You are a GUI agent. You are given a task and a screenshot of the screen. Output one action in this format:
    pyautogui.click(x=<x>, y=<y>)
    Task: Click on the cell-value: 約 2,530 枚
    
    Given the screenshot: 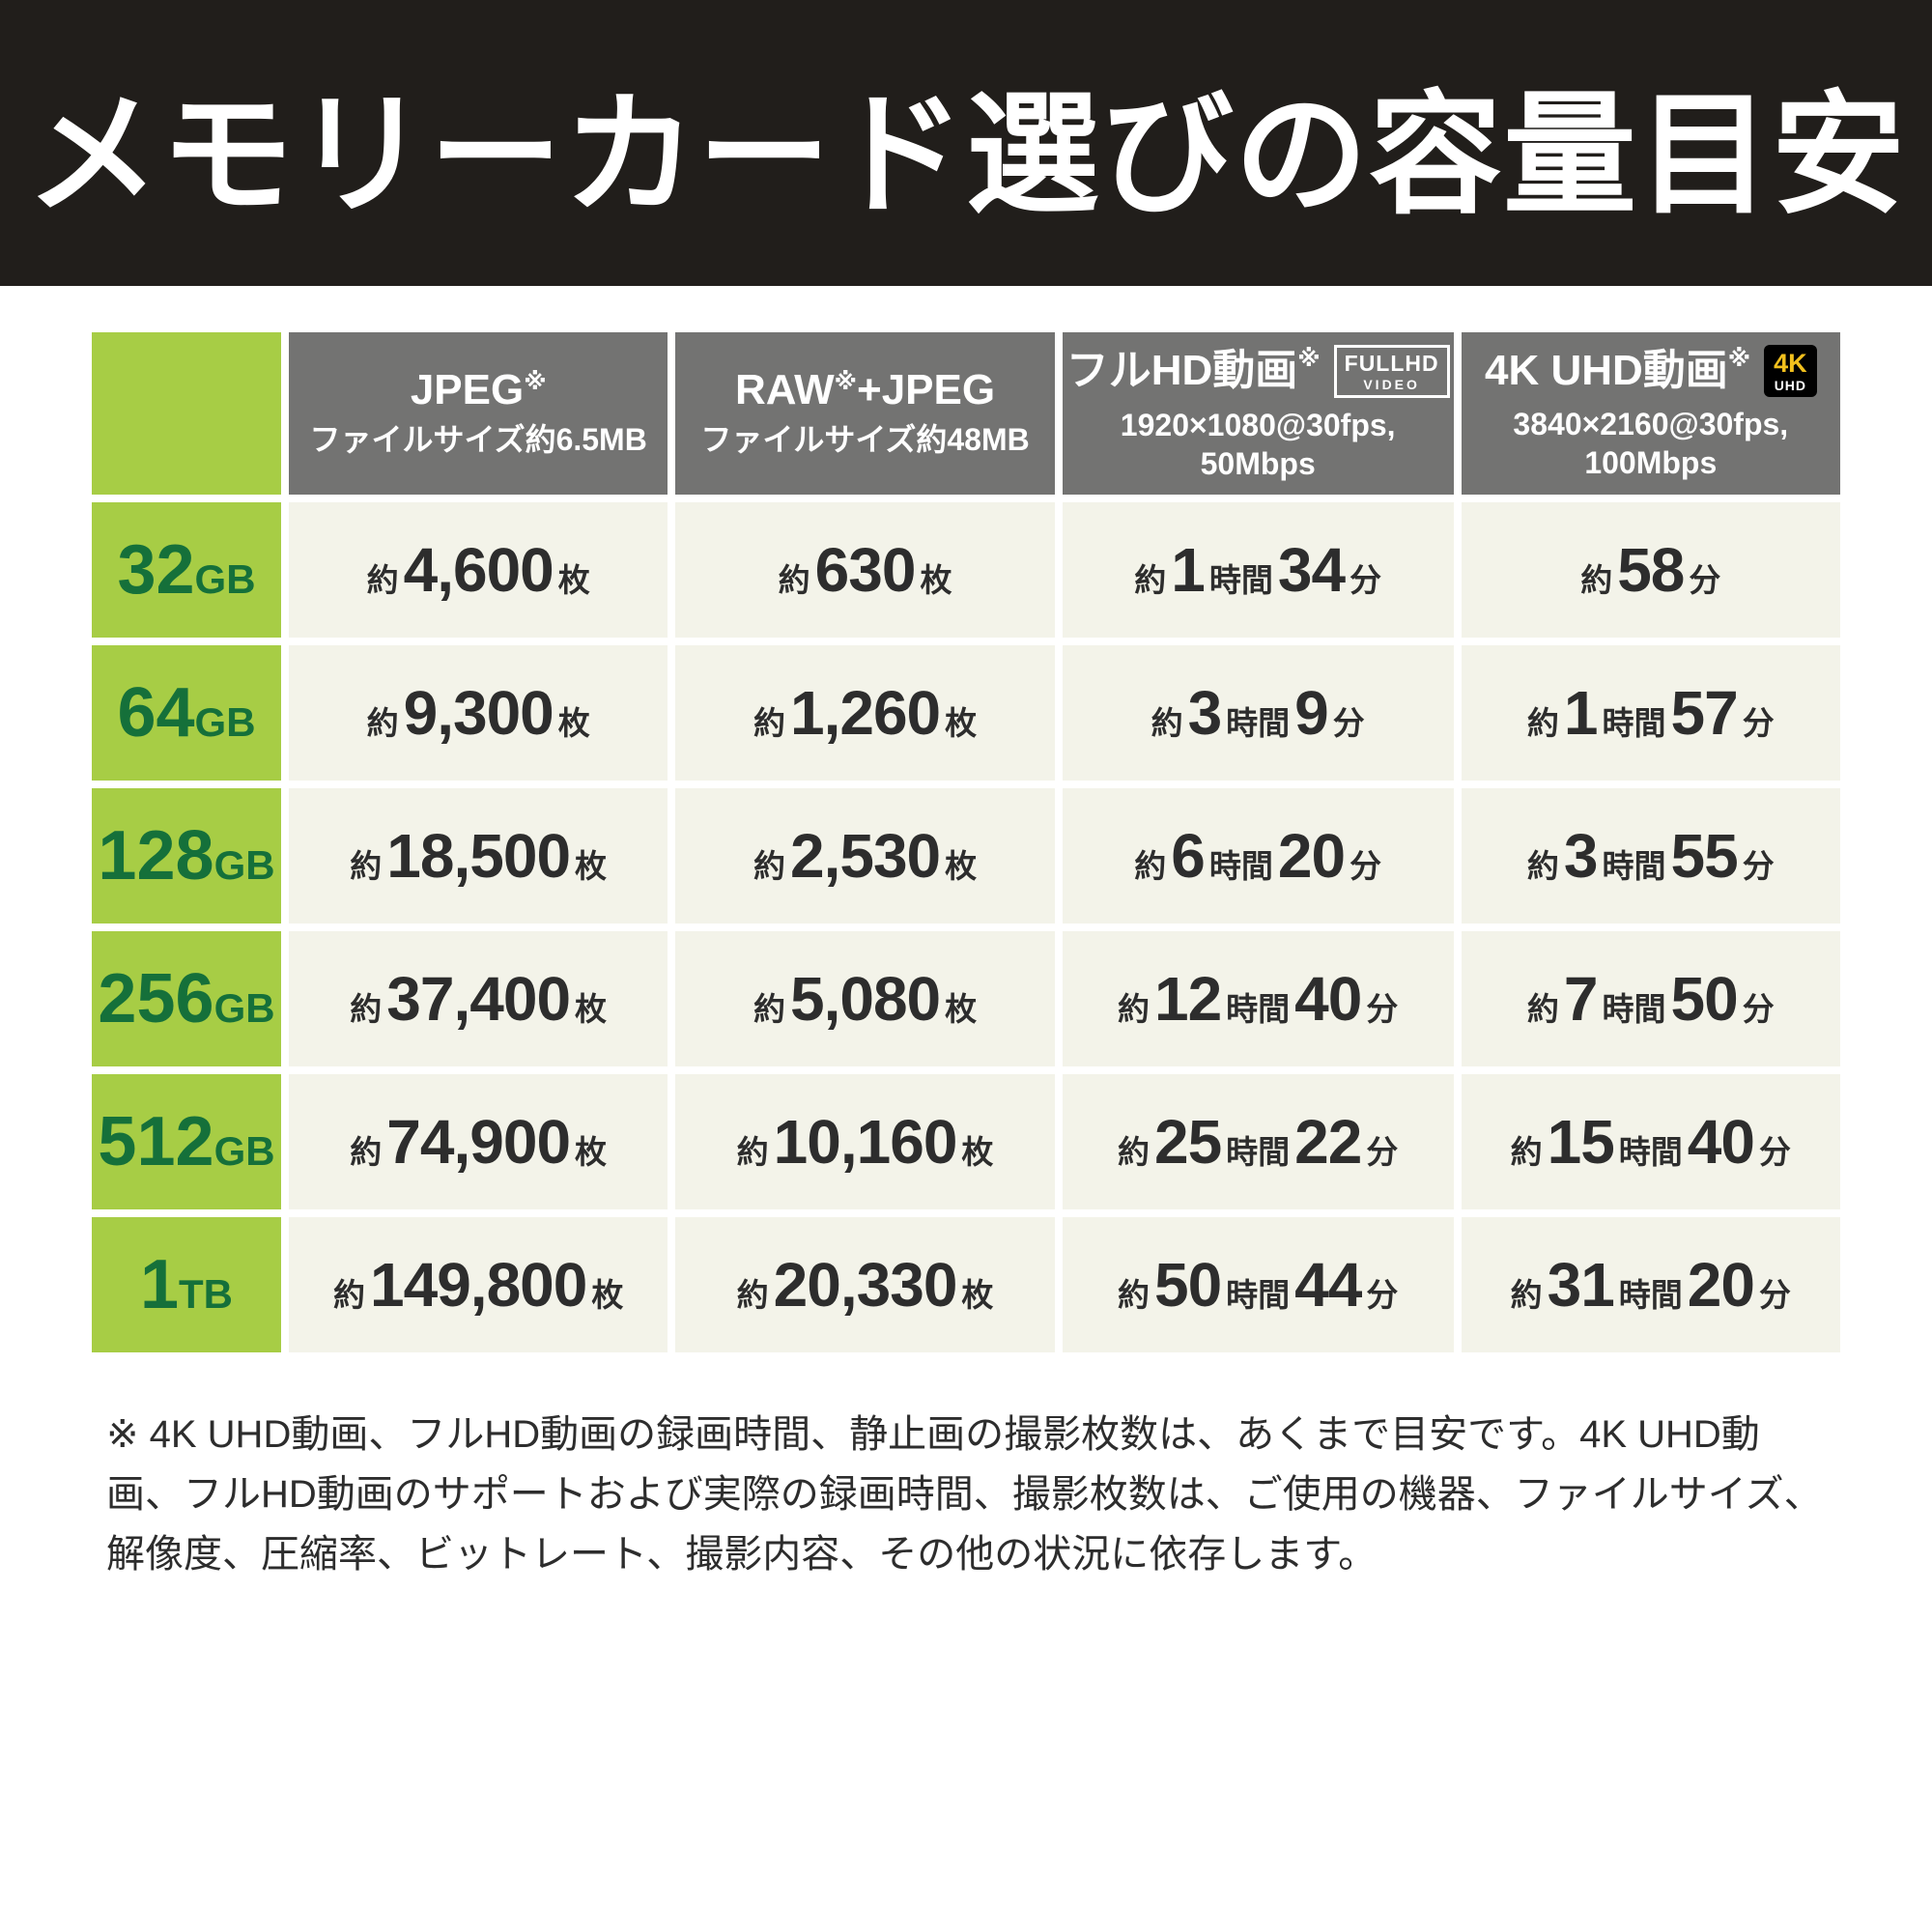 What is the action you would take?
    pyautogui.click(x=865, y=856)
    